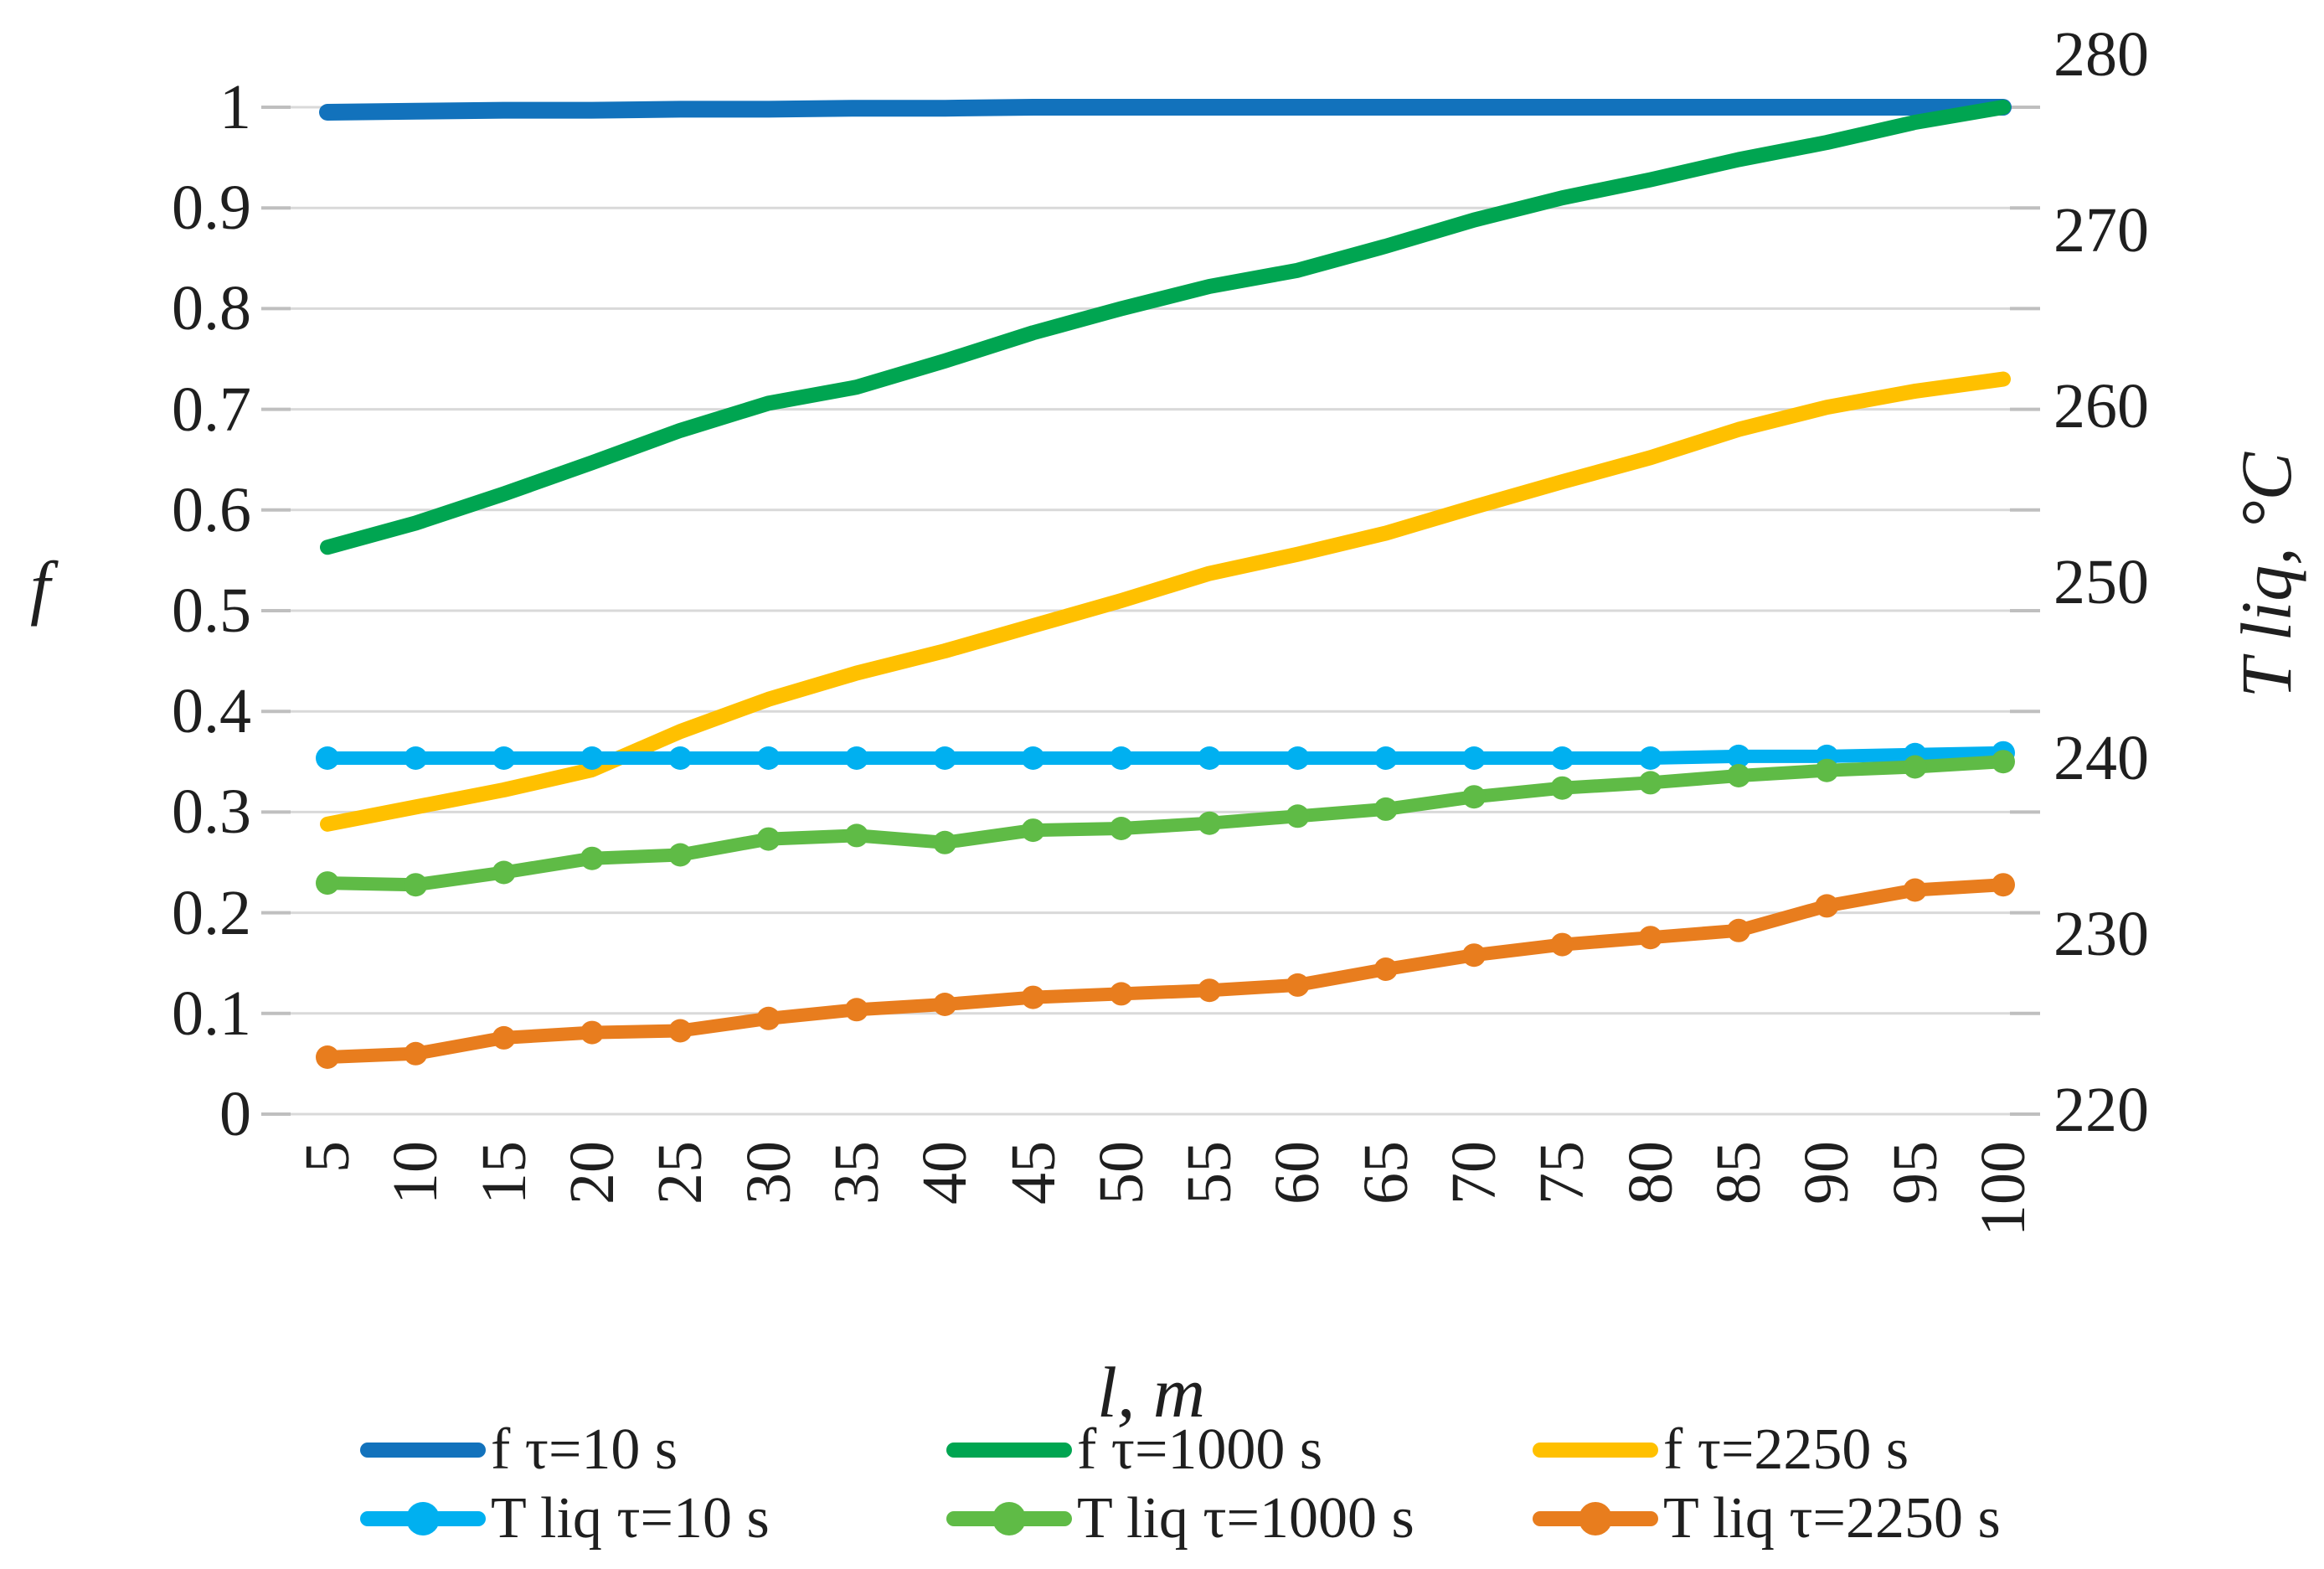  Describe the element at coordinates (2266, 575) in the screenshot. I see `right-axis-title: T liq, °C` at that location.